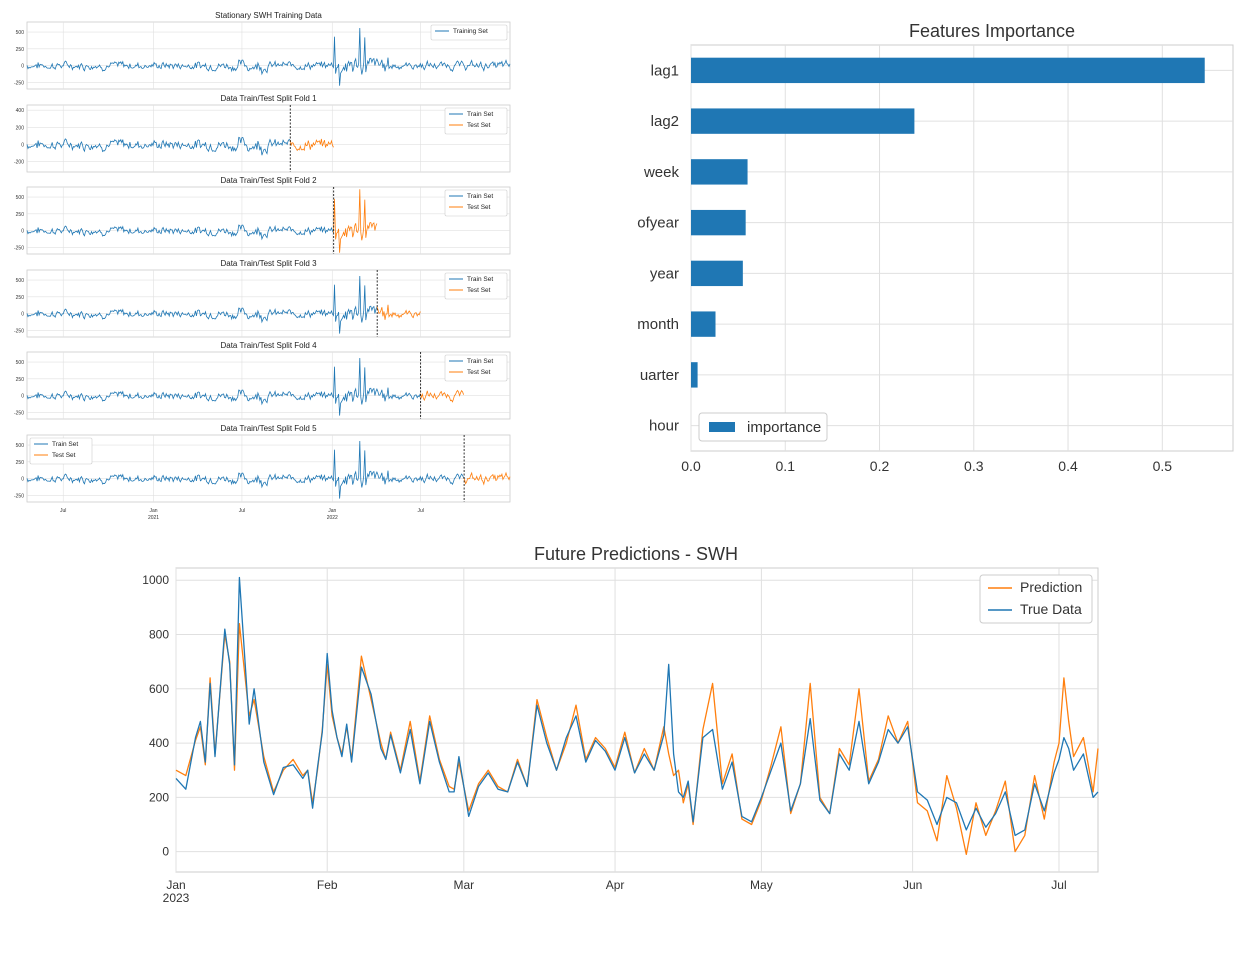  What do you see at coordinates (20, 111) in the screenshot?
I see `fold-y-tick-label: 400` at bounding box center [20, 111].